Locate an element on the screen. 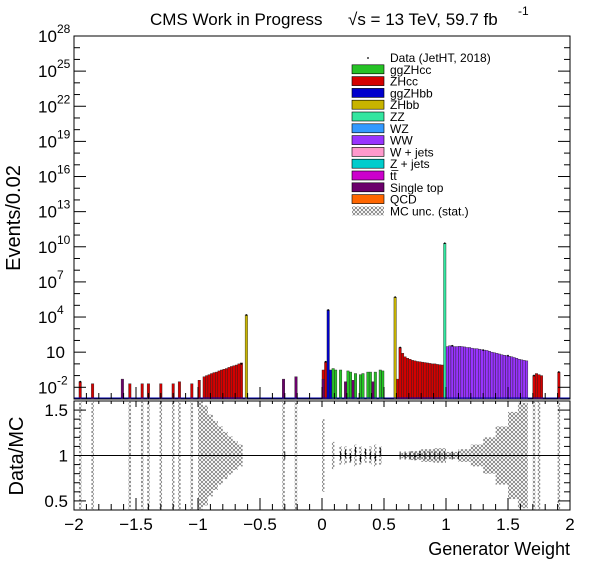 Image resolution: width=596 pixels, height=572 pixels. x-tick-label: −0.5 is located at coordinates (260, 524).